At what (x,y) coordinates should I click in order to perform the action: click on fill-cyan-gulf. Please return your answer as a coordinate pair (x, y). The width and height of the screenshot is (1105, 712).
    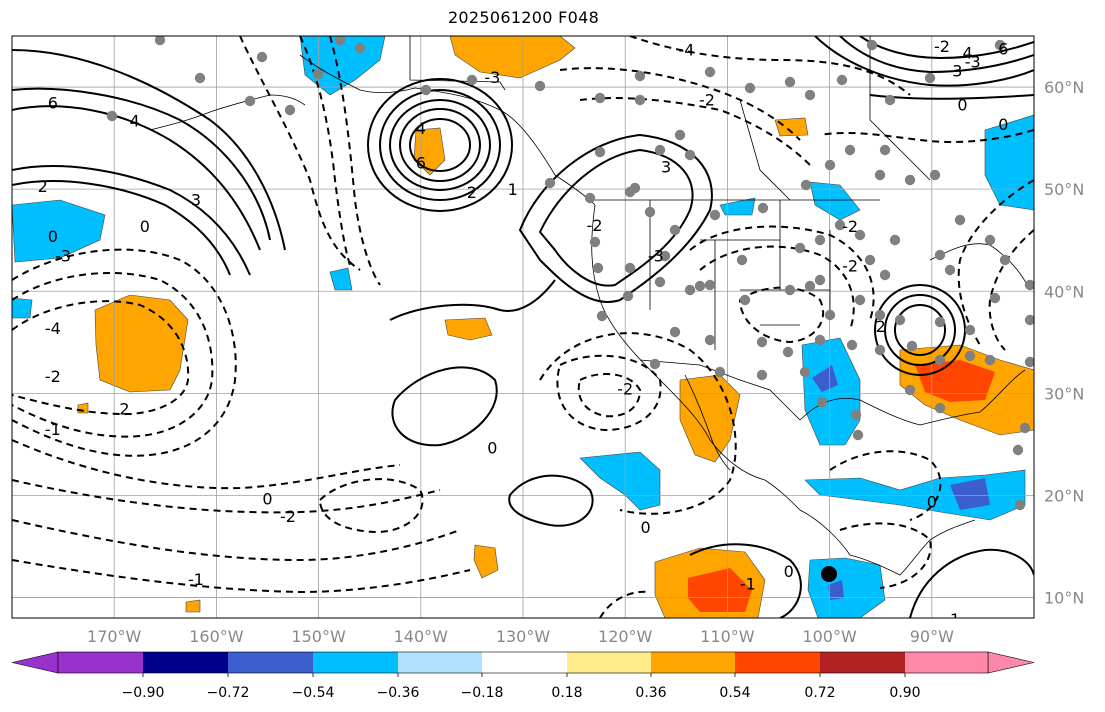
    Looking at the image, I should click on (831, 391).